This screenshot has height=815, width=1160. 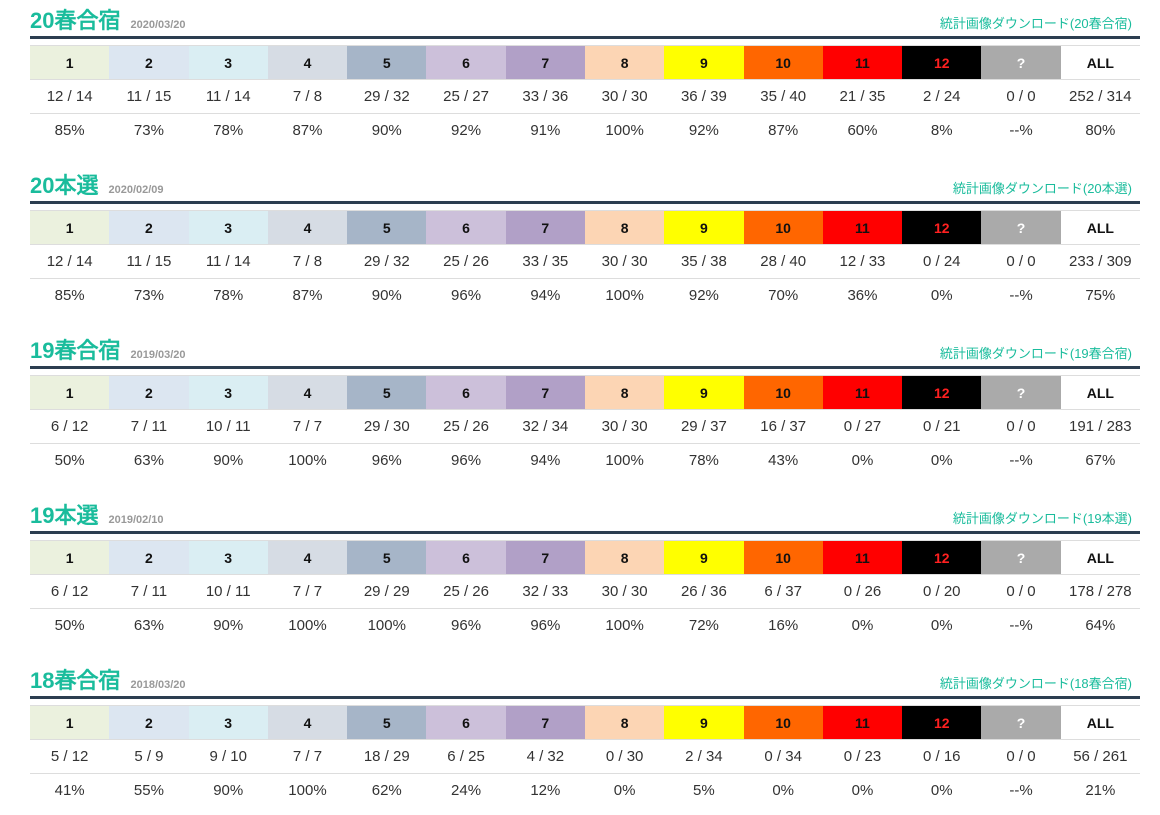 What do you see at coordinates (1100, 591) in the screenshot?
I see `count-cell: 178 / 278` at bounding box center [1100, 591].